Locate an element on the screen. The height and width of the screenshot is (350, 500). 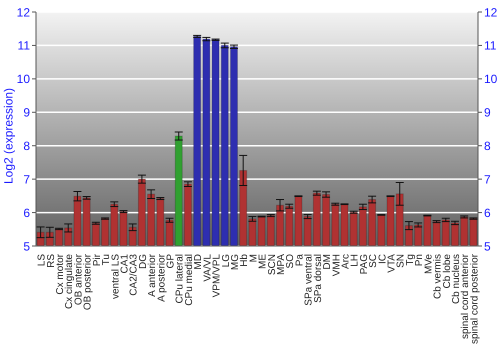
x-tick-label: IC is located at coordinates (382, 259).